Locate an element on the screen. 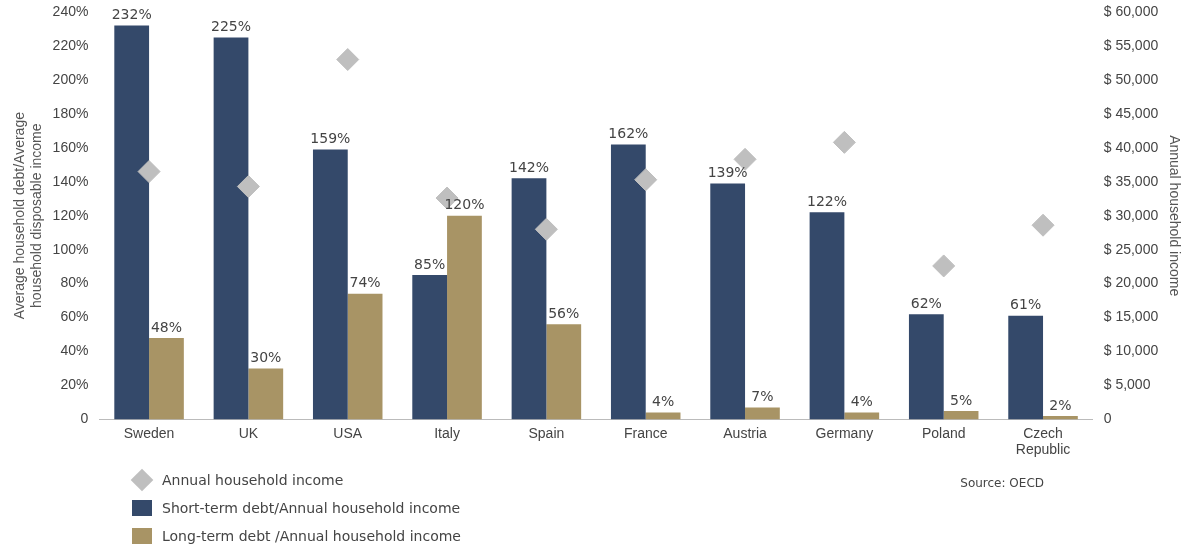  y2-tick-label: $ 10,000 is located at coordinates (1131, 350).